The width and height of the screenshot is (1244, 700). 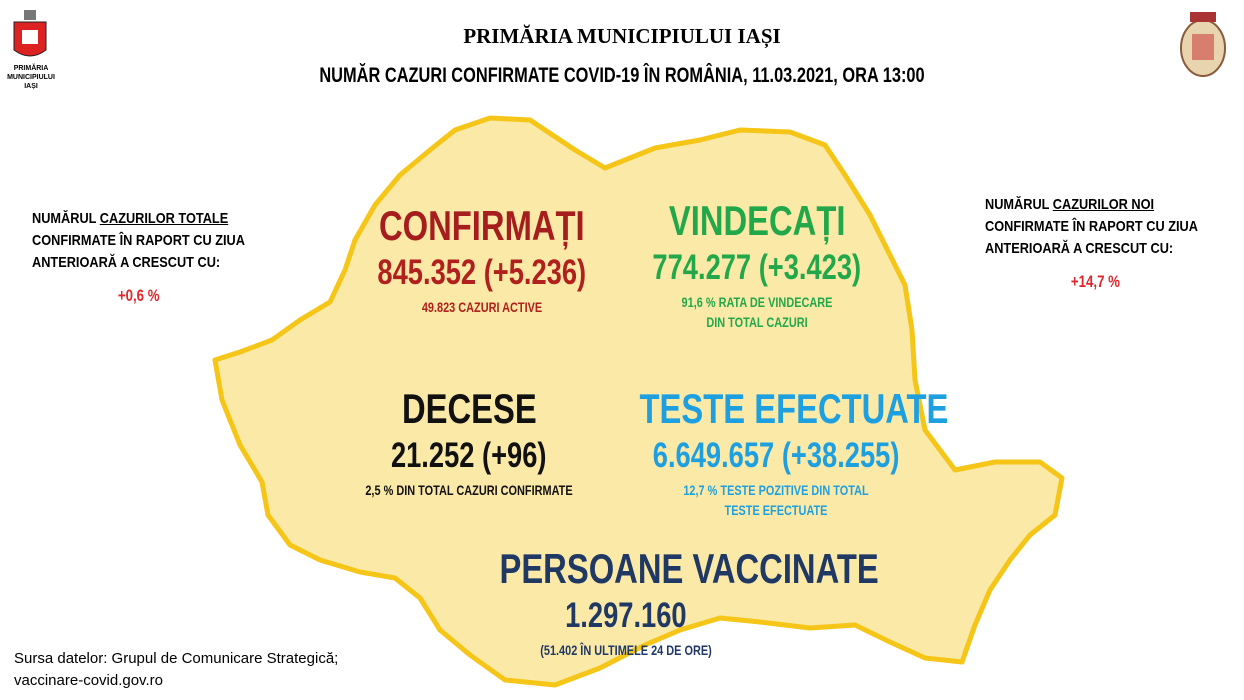 I want to click on source-line: vaccinare-covid.gov.ro, so click(x=88, y=680).